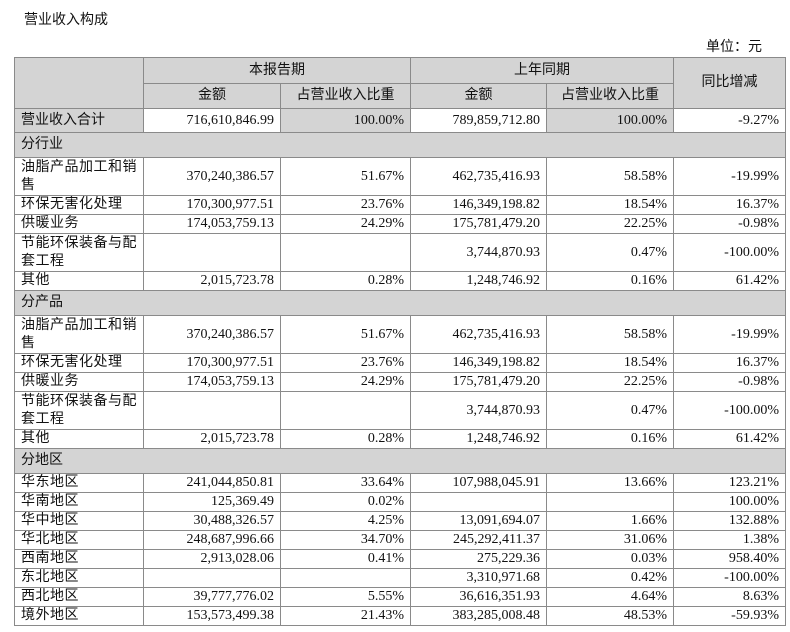  Describe the element at coordinates (345, 96) in the screenshot. I see `header-cur-share: 占营业收入比重` at that location.